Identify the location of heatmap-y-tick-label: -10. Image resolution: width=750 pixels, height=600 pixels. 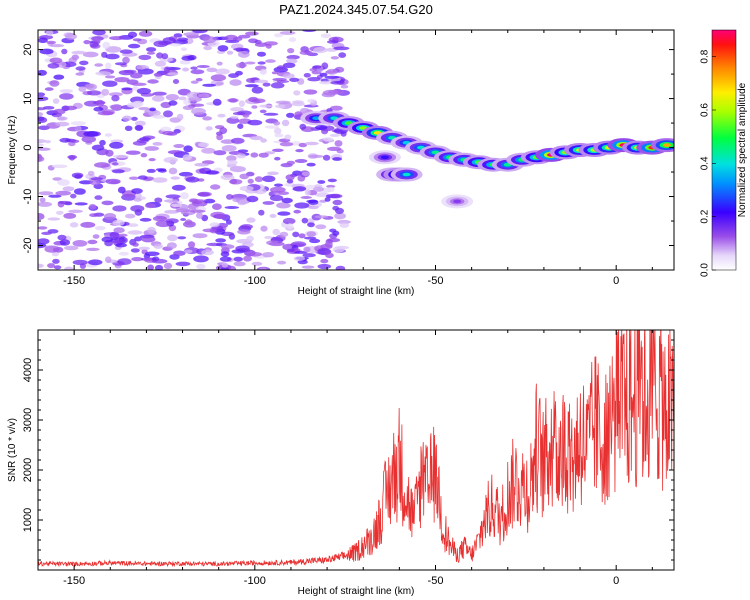
(28, 197).